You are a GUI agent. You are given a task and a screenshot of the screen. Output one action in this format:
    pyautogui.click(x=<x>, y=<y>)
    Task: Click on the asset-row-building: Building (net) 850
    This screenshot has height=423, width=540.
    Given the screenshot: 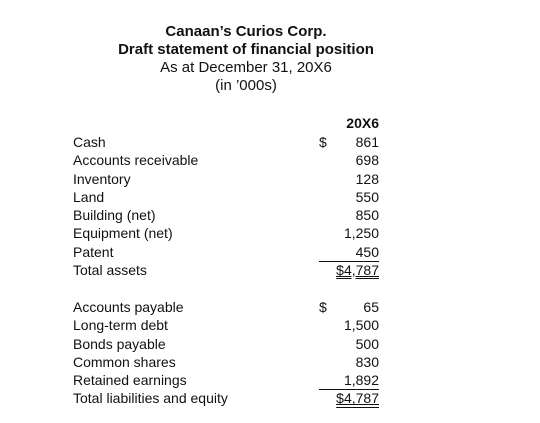 What is the action you would take?
    pyautogui.click(x=228, y=215)
    